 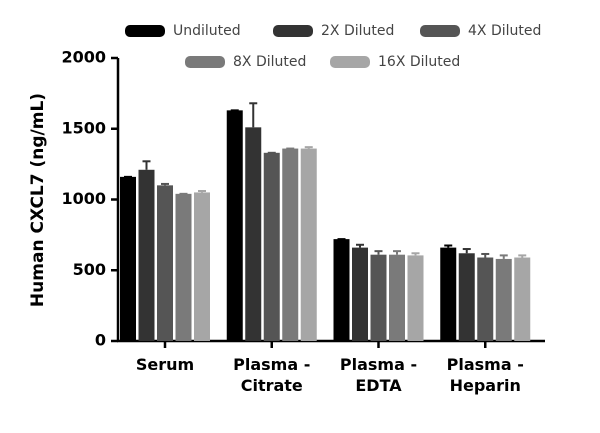 I want to click on y-tick-label: 1500, so click(x=83, y=127).